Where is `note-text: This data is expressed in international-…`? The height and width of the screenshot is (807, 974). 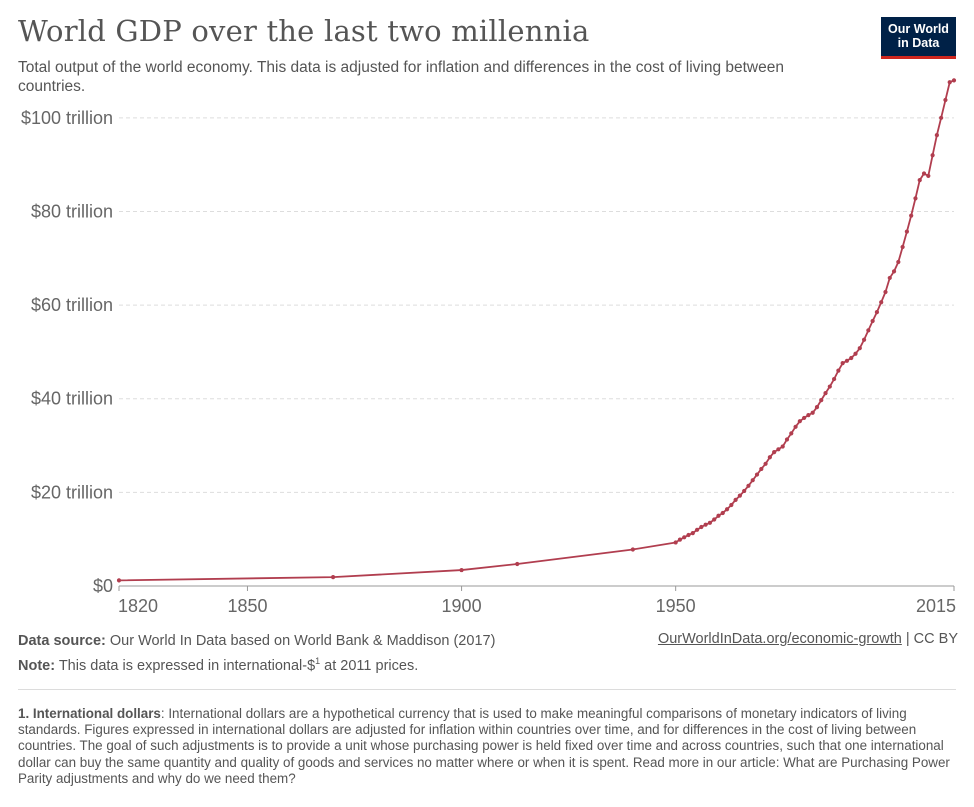
note-text: This data is expressed in international-… is located at coordinates (185, 665).